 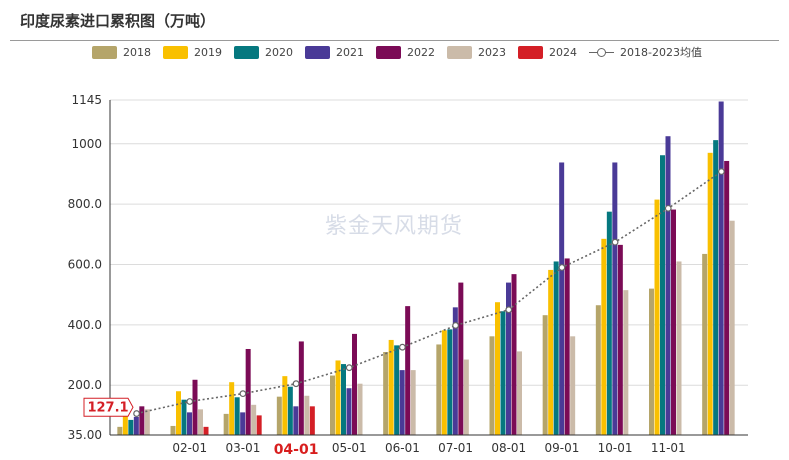 I want to click on legend-item-2022: 2022, so click(x=405, y=52).